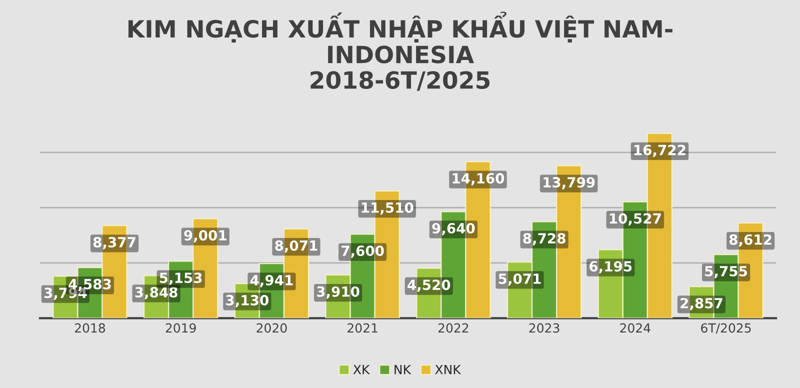 This screenshot has height=388, width=800. I want to click on data-label: 8,071, so click(296, 246).